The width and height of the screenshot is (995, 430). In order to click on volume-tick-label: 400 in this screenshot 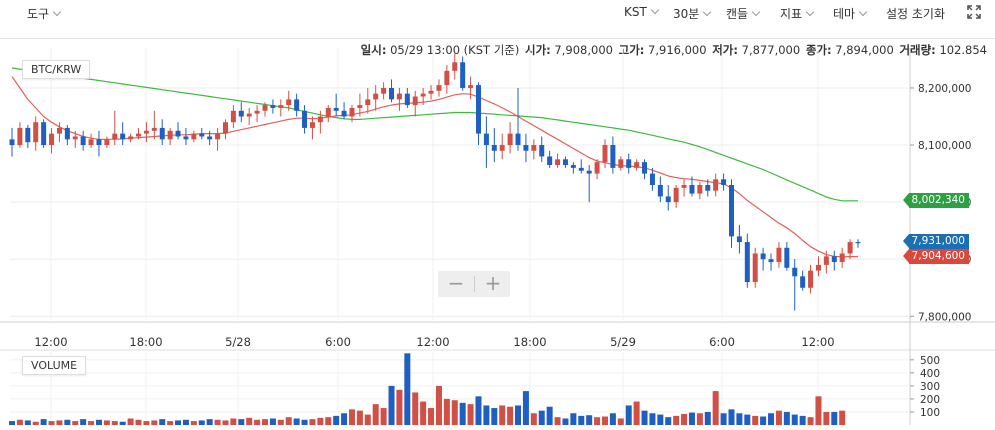, I will do `click(930, 374)`.